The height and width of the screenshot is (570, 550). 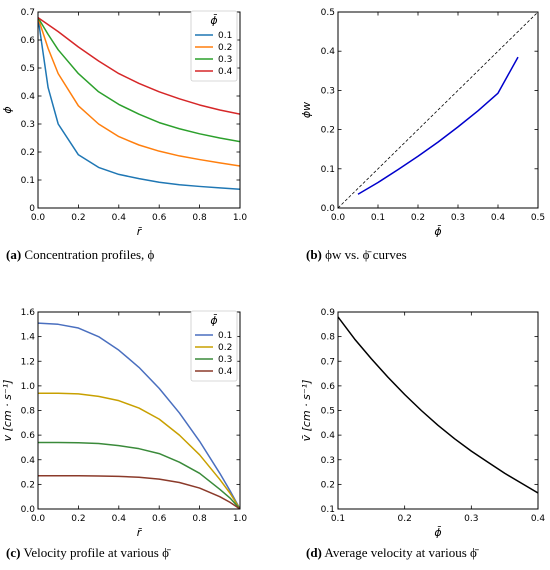 What do you see at coordinates (213, 20) in the screenshot?
I see `legend-title-a: ϕ̄` at bounding box center [213, 20].